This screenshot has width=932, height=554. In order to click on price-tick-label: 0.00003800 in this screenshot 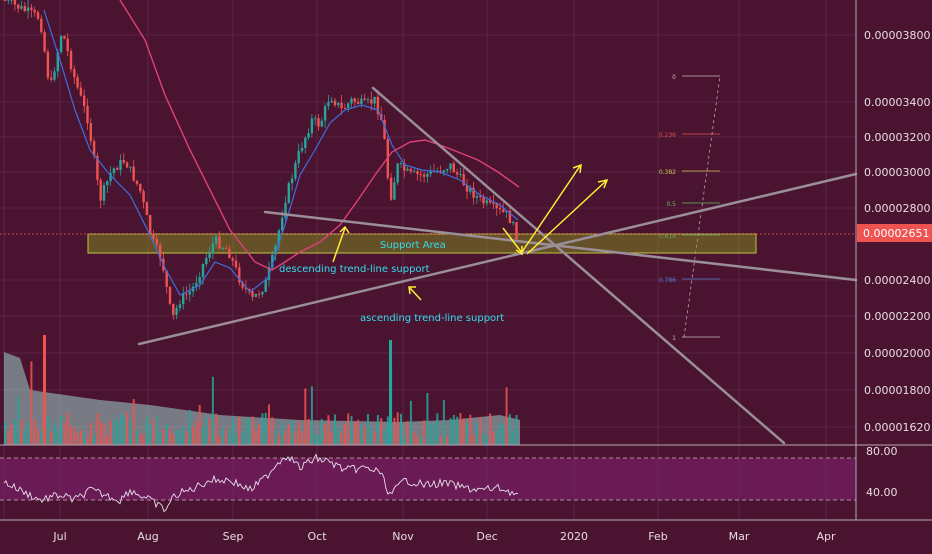, I will do `click(897, 35)`.